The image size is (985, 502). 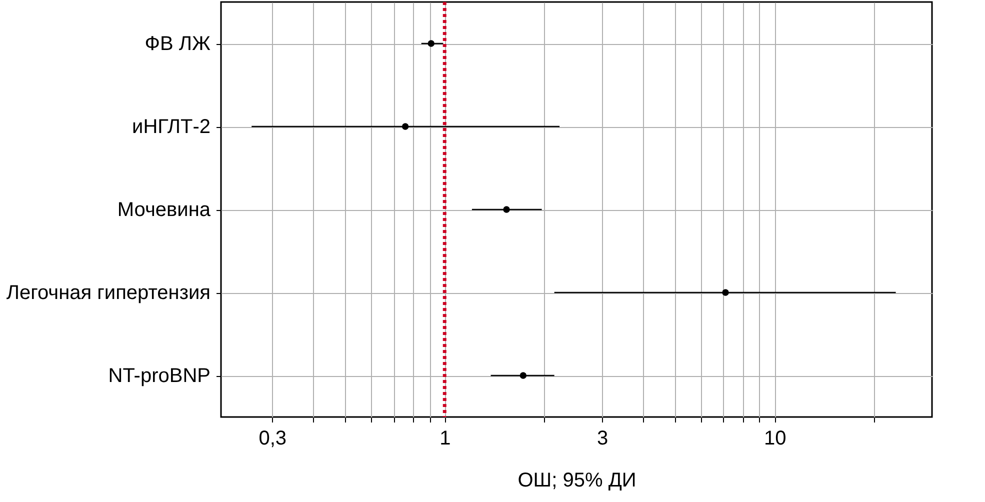 I want to click on y-tick-label: Мочевина, so click(x=164, y=210).